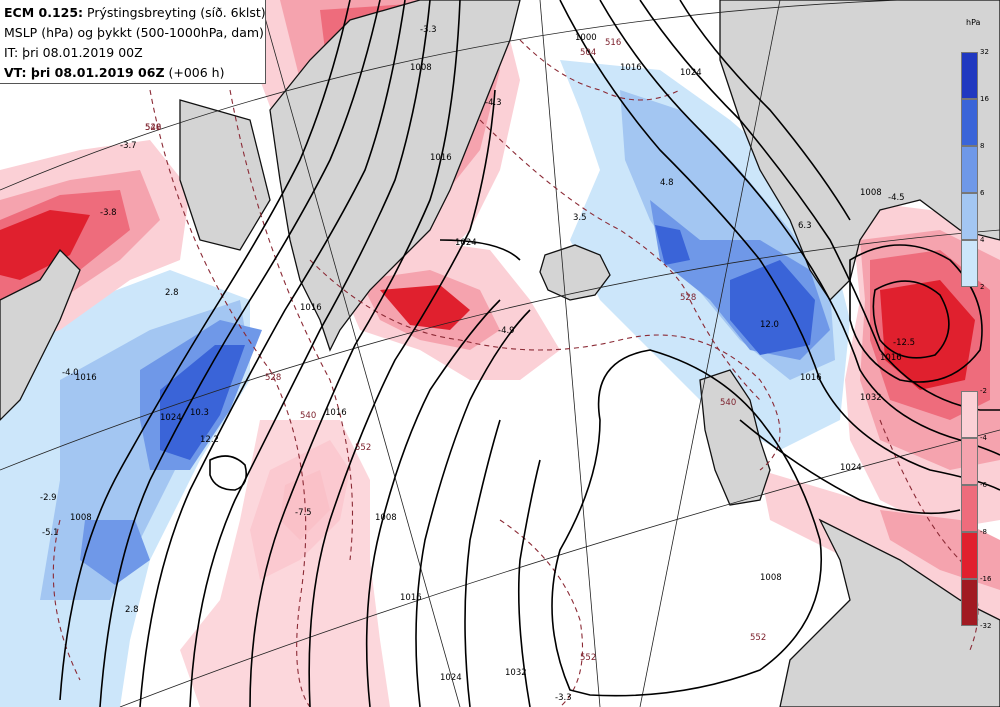 This screenshot has width=1000, height=707. Describe the element at coordinates (506, 331) in the screenshot. I see `pressure-change-value: -4.9` at that location.